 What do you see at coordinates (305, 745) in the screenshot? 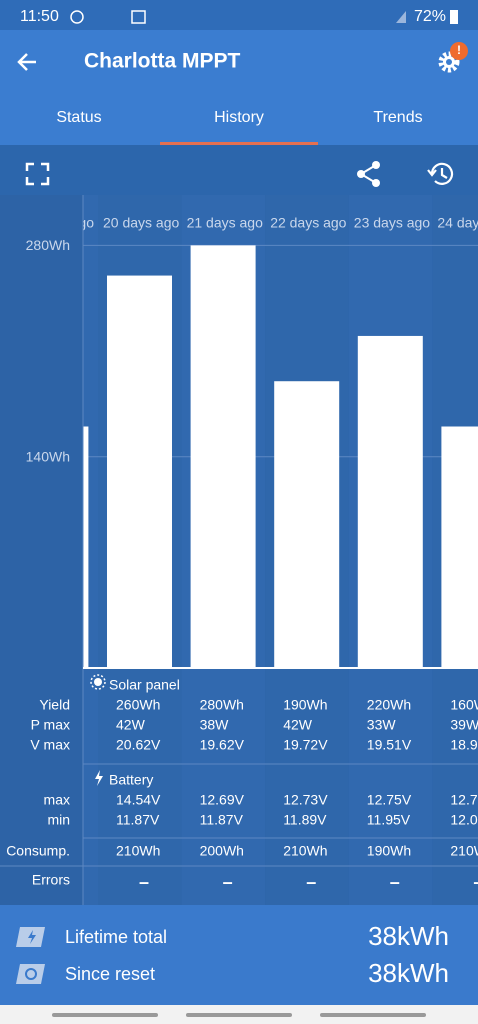
I see `table-cell: 19.72V` at bounding box center [305, 745].